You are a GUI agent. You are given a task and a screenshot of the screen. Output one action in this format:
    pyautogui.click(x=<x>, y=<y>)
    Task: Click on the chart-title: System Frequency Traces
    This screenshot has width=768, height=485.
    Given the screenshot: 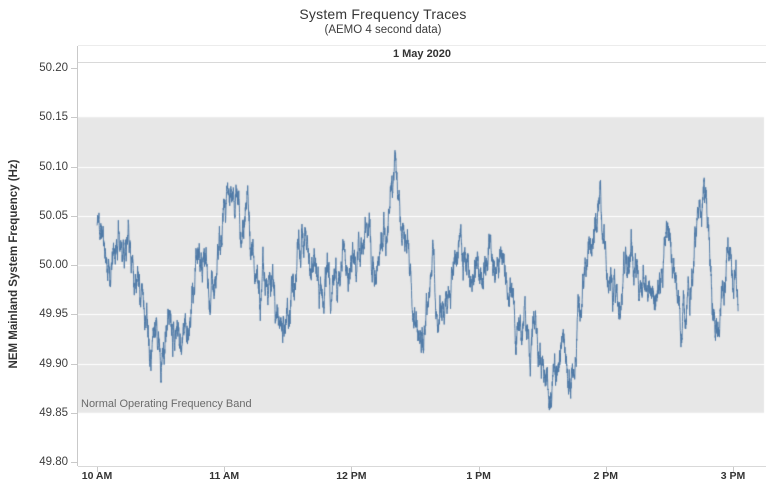 What is the action you would take?
    pyautogui.click(x=383, y=14)
    